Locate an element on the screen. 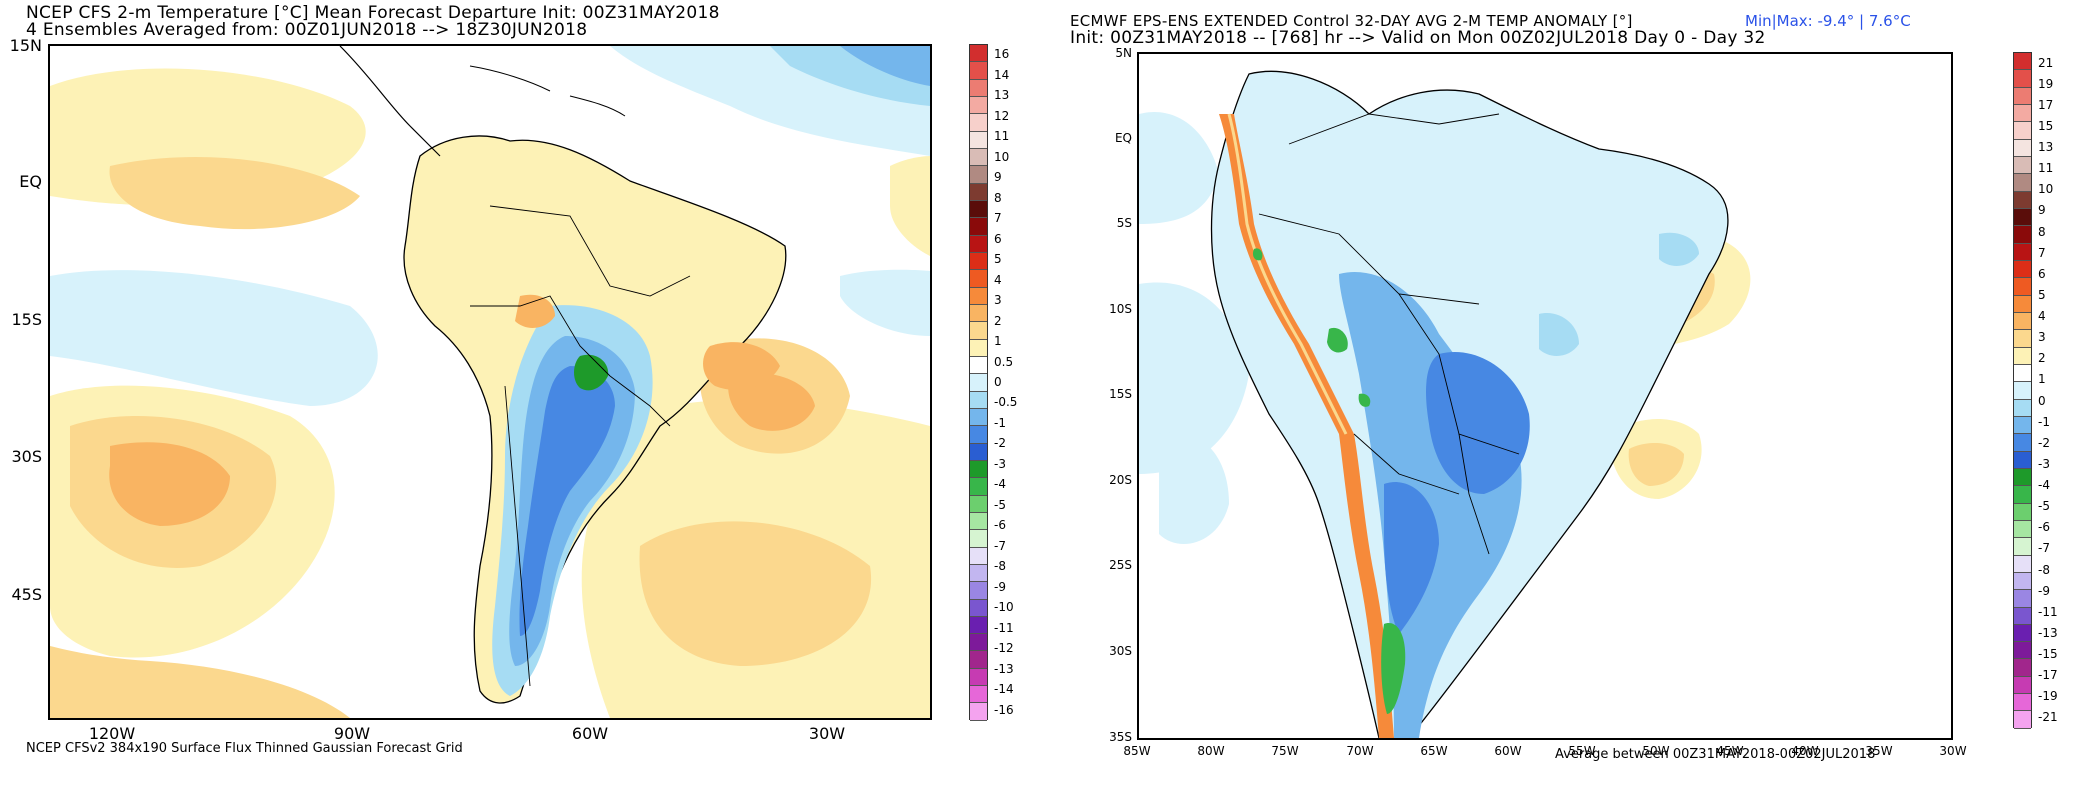 This screenshot has width=2082, height=788. right-colorbar-label: -3 is located at coordinates (2044, 463).